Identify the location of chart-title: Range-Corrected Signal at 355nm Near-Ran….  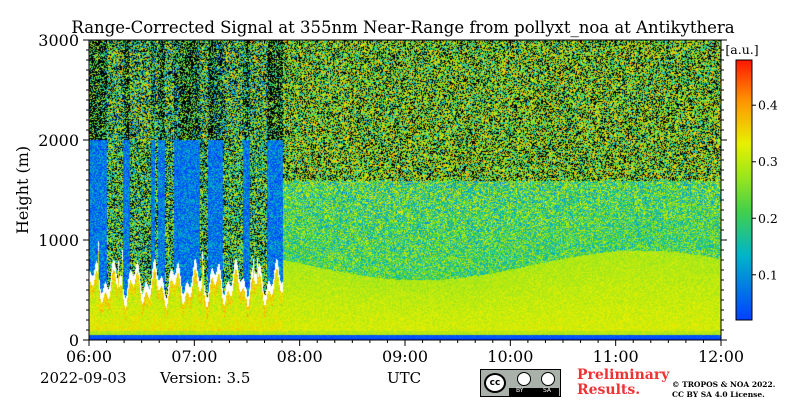
(402, 27).